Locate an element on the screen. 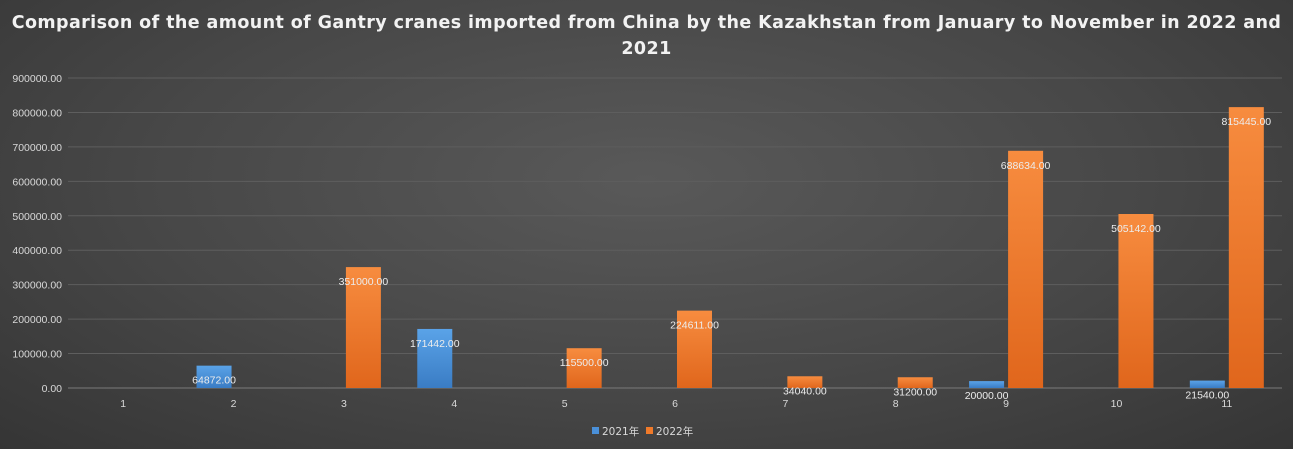 The height and width of the screenshot is (449, 1293). y-tick-label: 0.00 is located at coordinates (52, 389).